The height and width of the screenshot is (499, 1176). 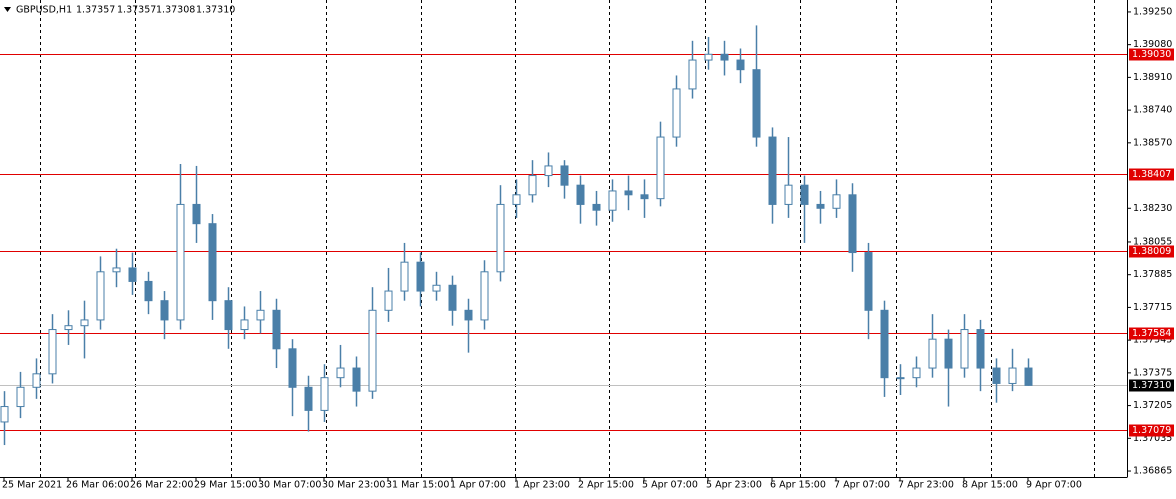 What do you see at coordinates (225, 485) in the screenshot?
I see `x-tick-label: 29 Mar 15:00` at bounding box center [225, 485].